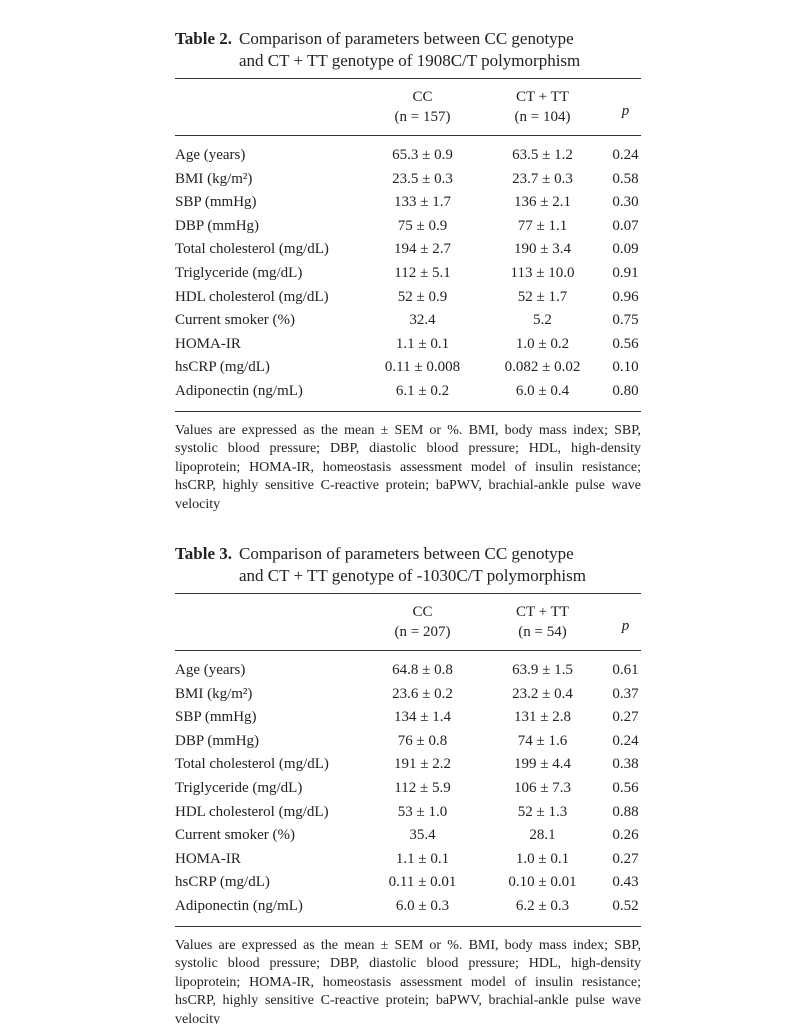 The width and height of the screenshot is (809, 1024). What do you see at coordinates (422, 117) in the screenshot?
I see `header-line: (n = 157)` at bounding box center [422, 117].